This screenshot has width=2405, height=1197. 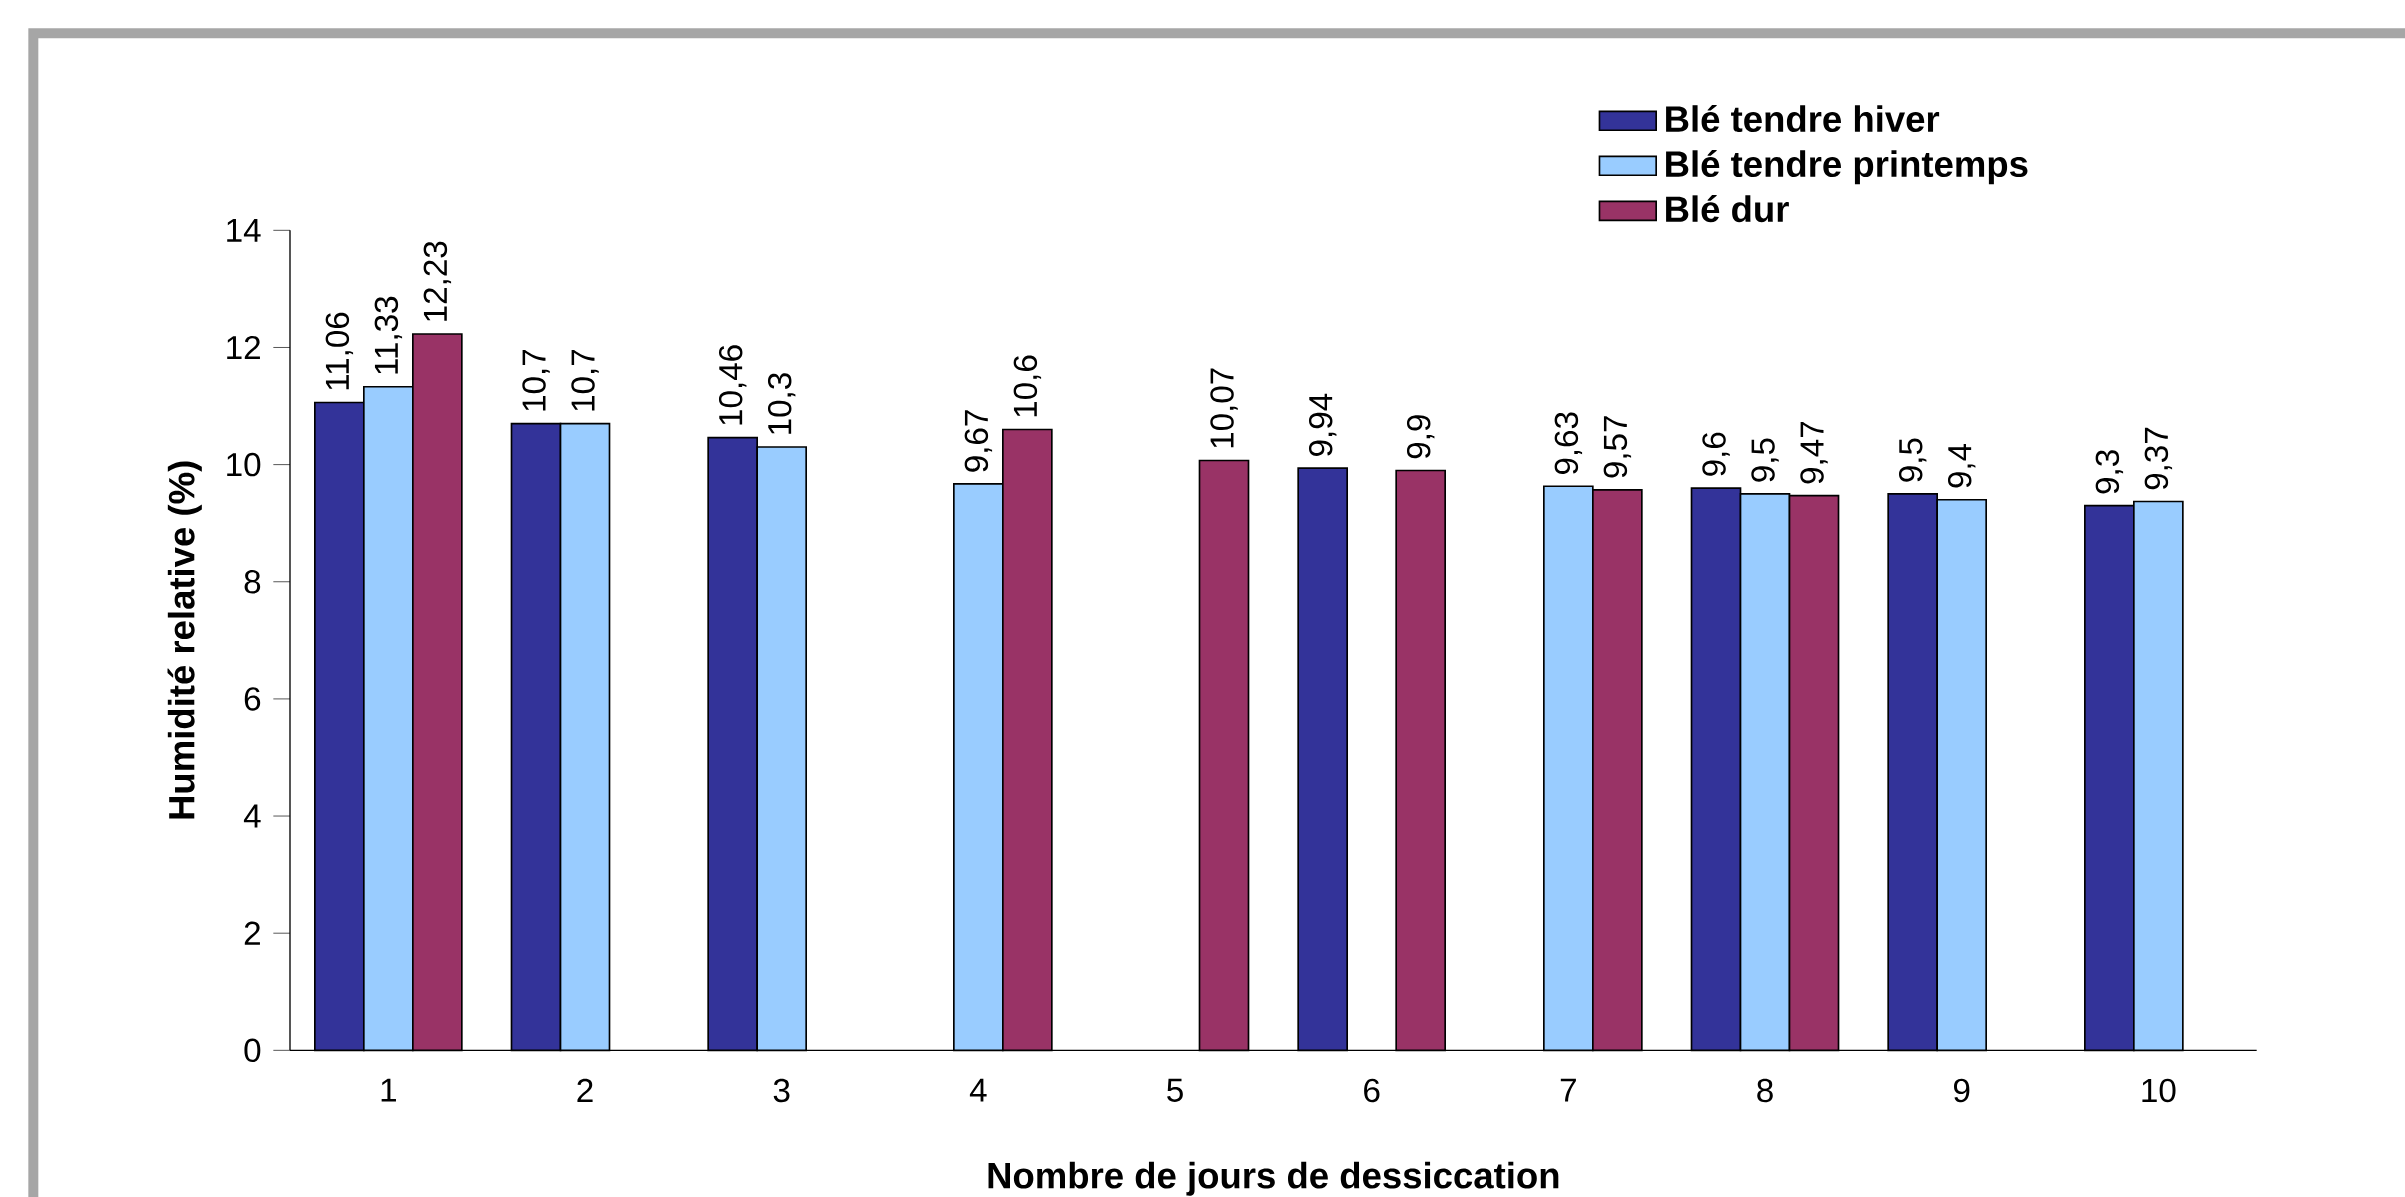 What do you see at coordinates (1961, 465) in the screenshot?
I see `data-label: 9,4` at bounding box center [1961, 465].